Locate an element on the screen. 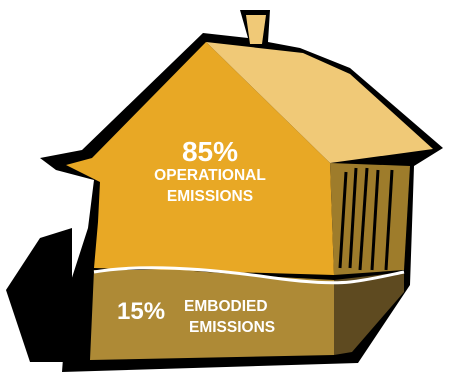 This screenshot has width=454, height=383. house-shadow is located at coordinates (39, 295).